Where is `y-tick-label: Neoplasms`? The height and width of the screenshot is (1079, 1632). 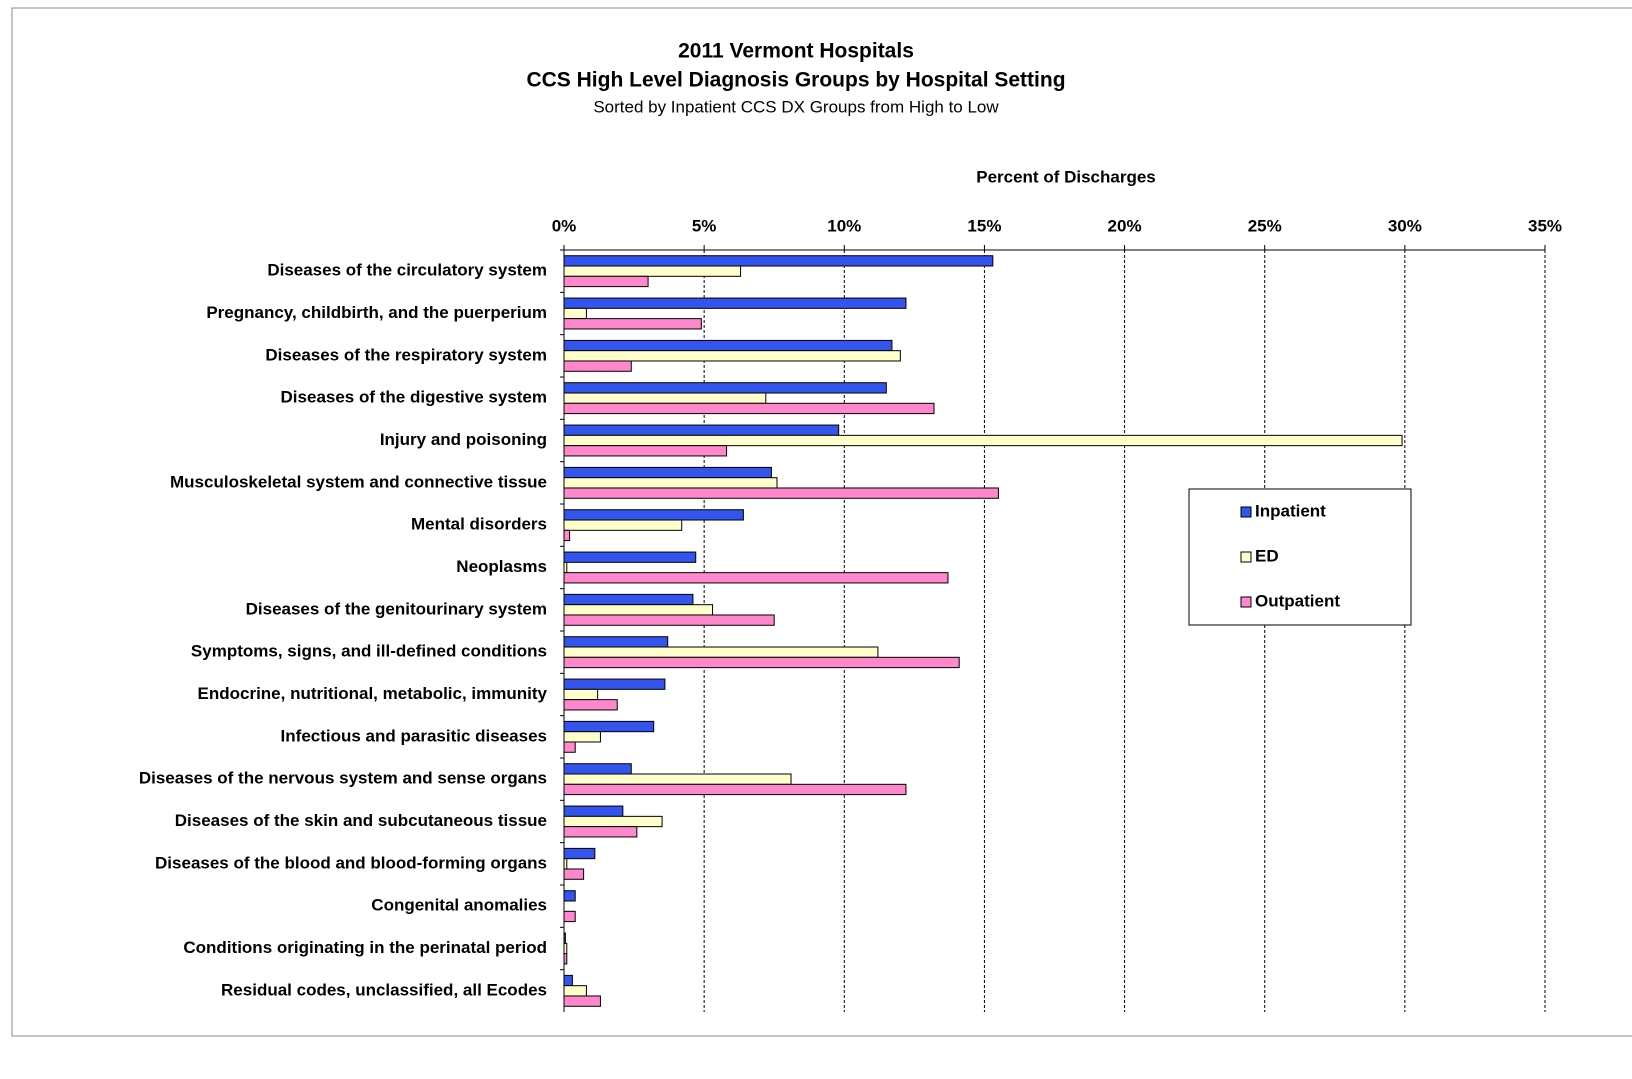 y-tick-label: Neoplasms is located at coordinates (501, 566).